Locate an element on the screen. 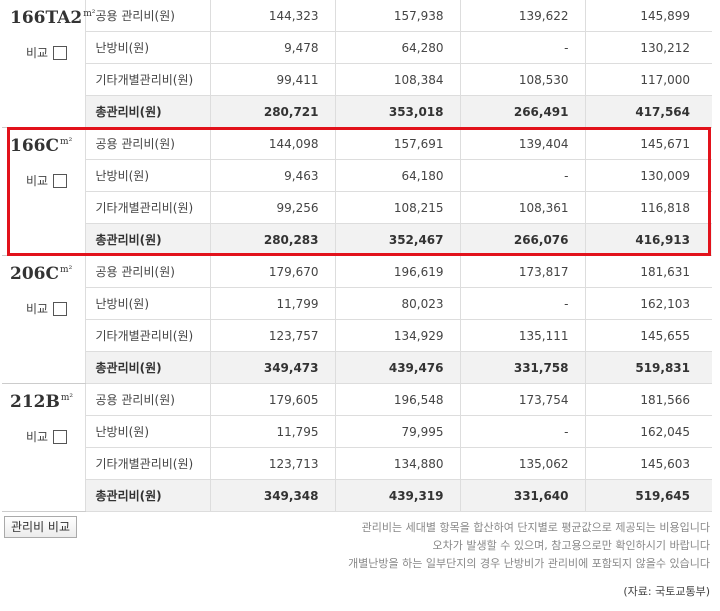  fee-value-cell: 9,463 is located at coordinates (273, 175).